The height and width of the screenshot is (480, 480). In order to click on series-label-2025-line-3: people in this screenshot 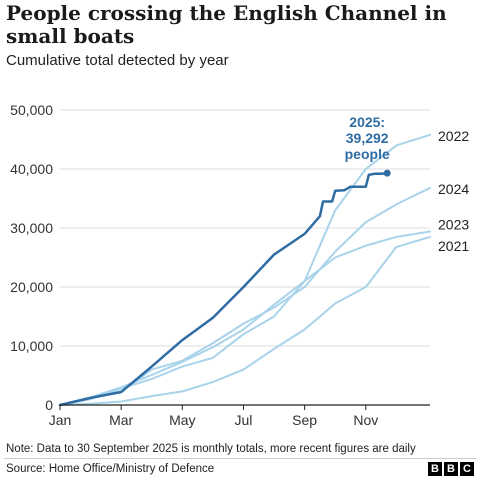, I will do `click(367, 154)`.